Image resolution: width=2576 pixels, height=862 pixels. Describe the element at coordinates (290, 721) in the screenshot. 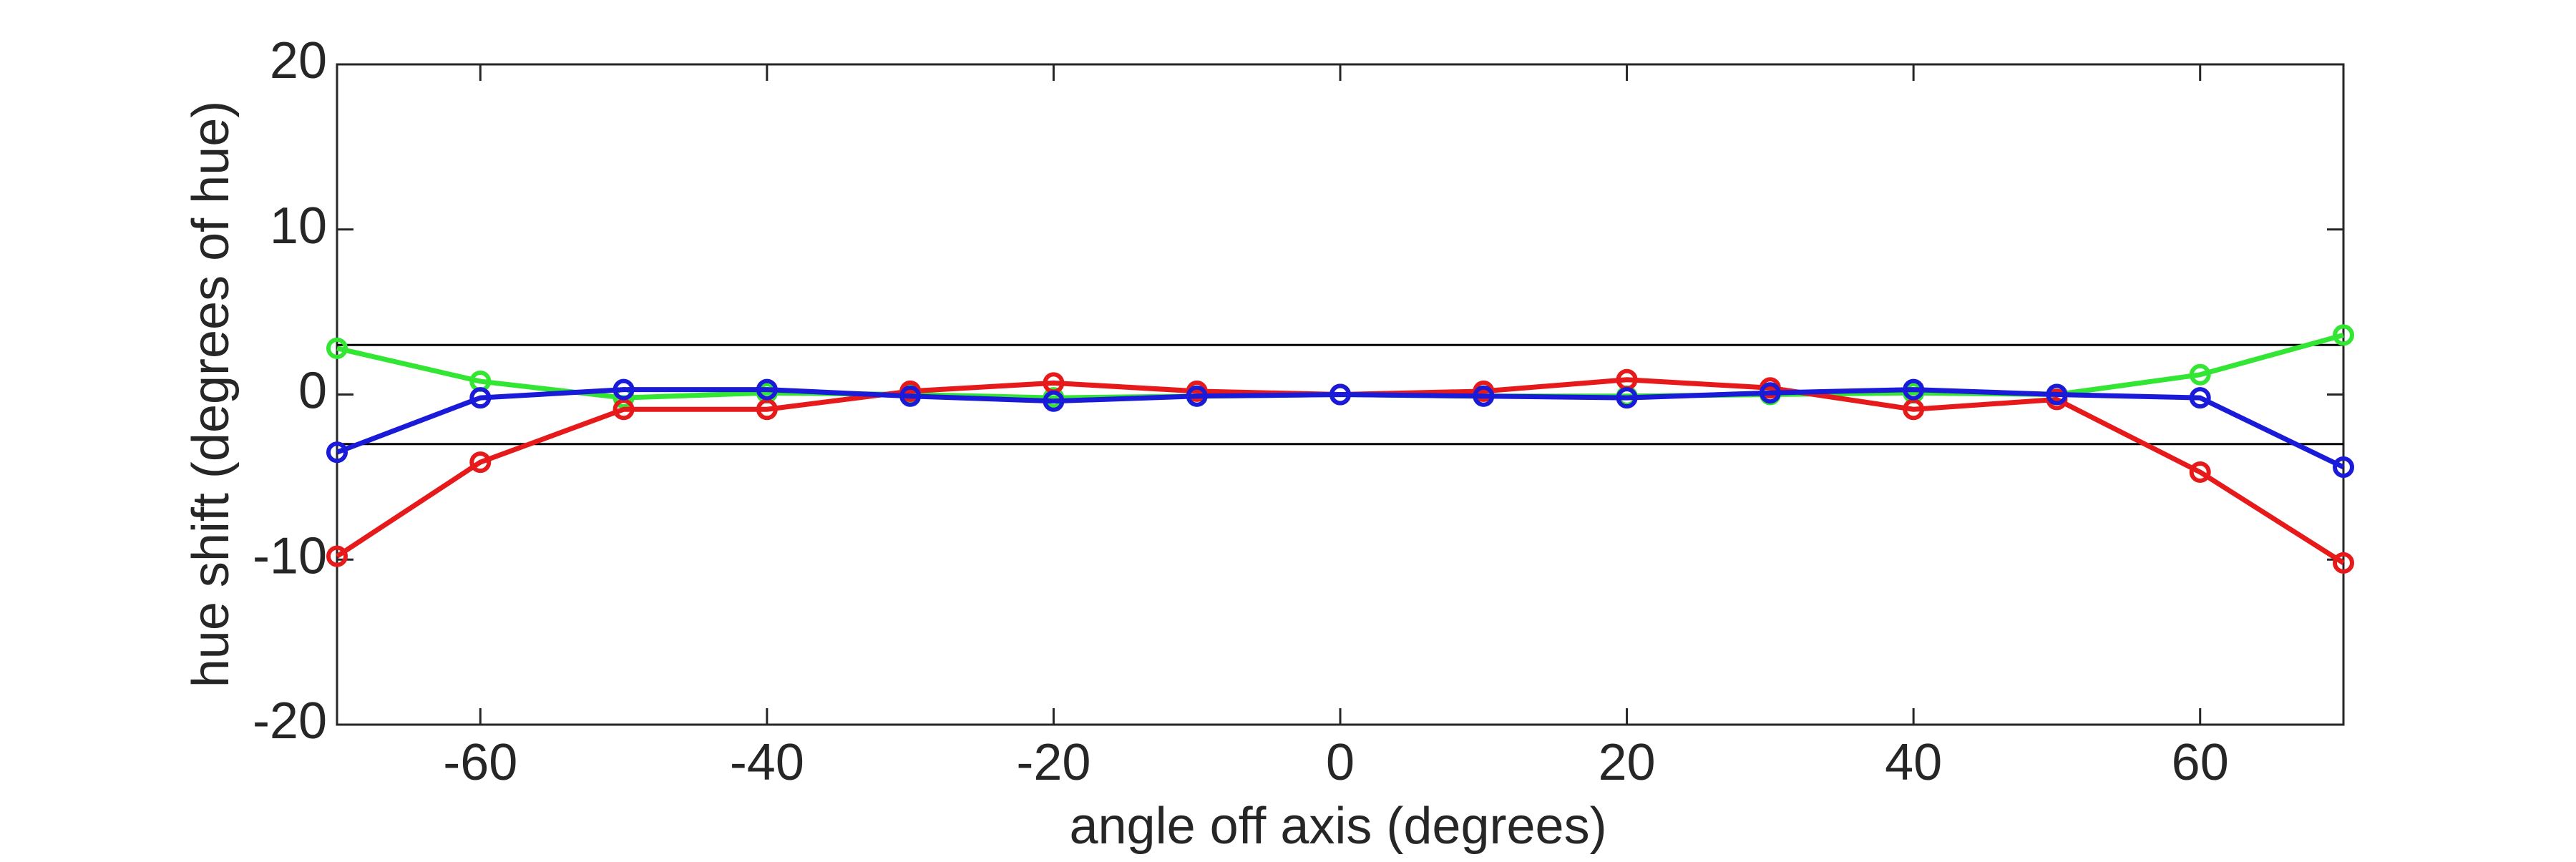

I see `y-tick-label: -20` at that location.